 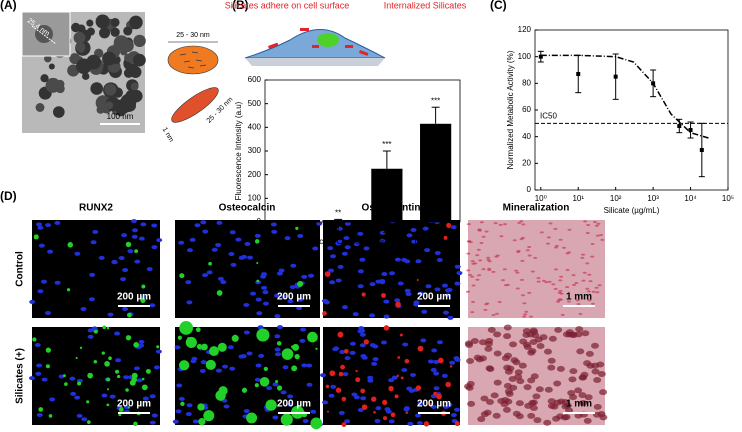 What do you see at coordinates (363, 241) in the screenshot?
I see `x-axis-label: Silicate Concentration (µg/mL)` at bounding box center [363, 241].